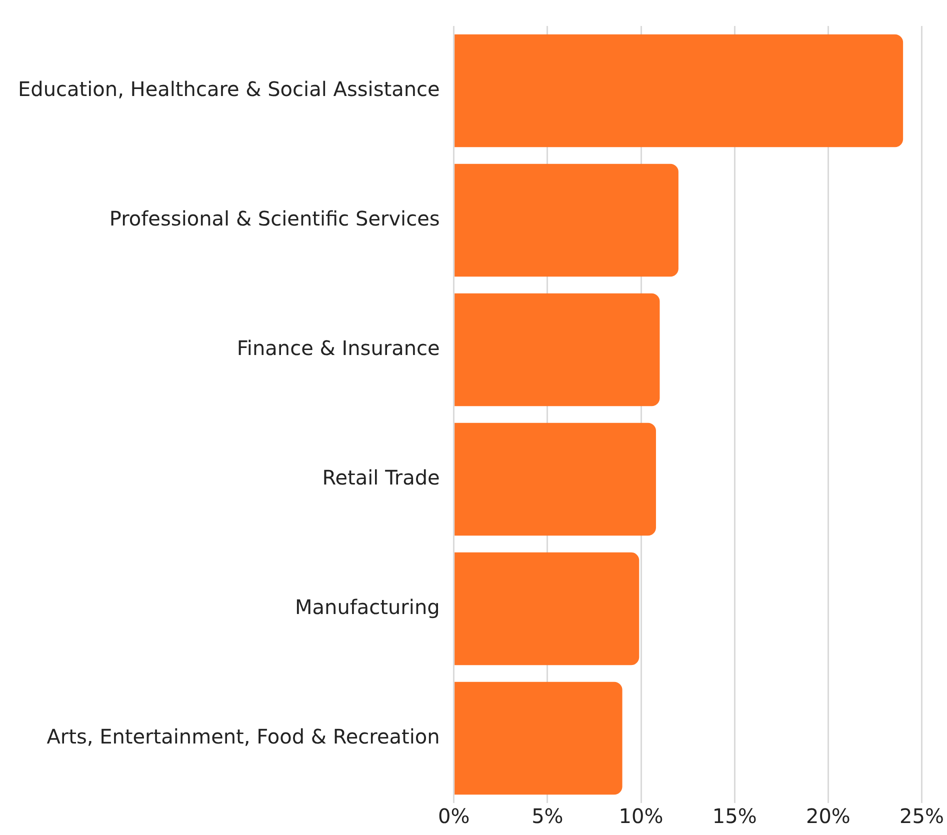  Describe the element at coordinates (381, 477) in the screenshot. I see `y-tick-label: Retail Trade` at that location.